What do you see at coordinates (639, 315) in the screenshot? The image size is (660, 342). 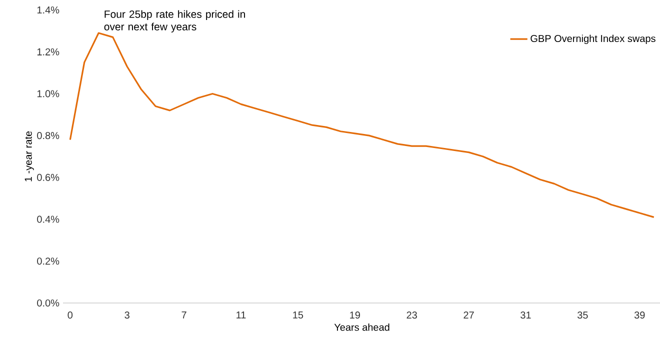 I see `x-tick-label: 39` at bounding box center [639, 315].